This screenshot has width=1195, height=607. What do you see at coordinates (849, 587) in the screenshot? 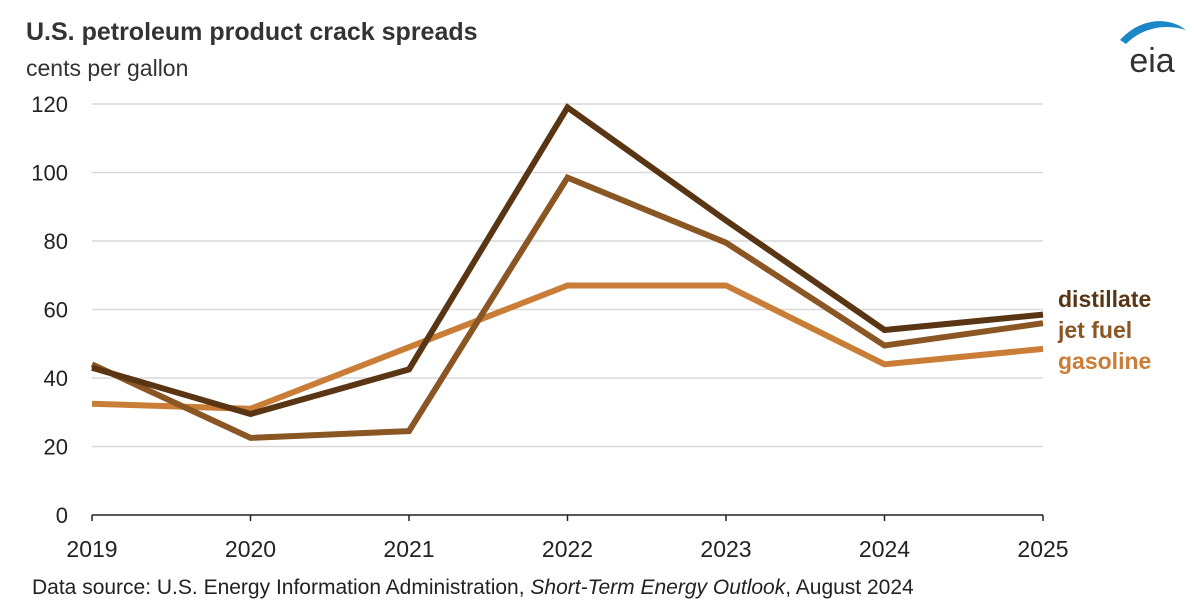
I see `source-suffix: , August 2024` at bounding box center [849, 587].